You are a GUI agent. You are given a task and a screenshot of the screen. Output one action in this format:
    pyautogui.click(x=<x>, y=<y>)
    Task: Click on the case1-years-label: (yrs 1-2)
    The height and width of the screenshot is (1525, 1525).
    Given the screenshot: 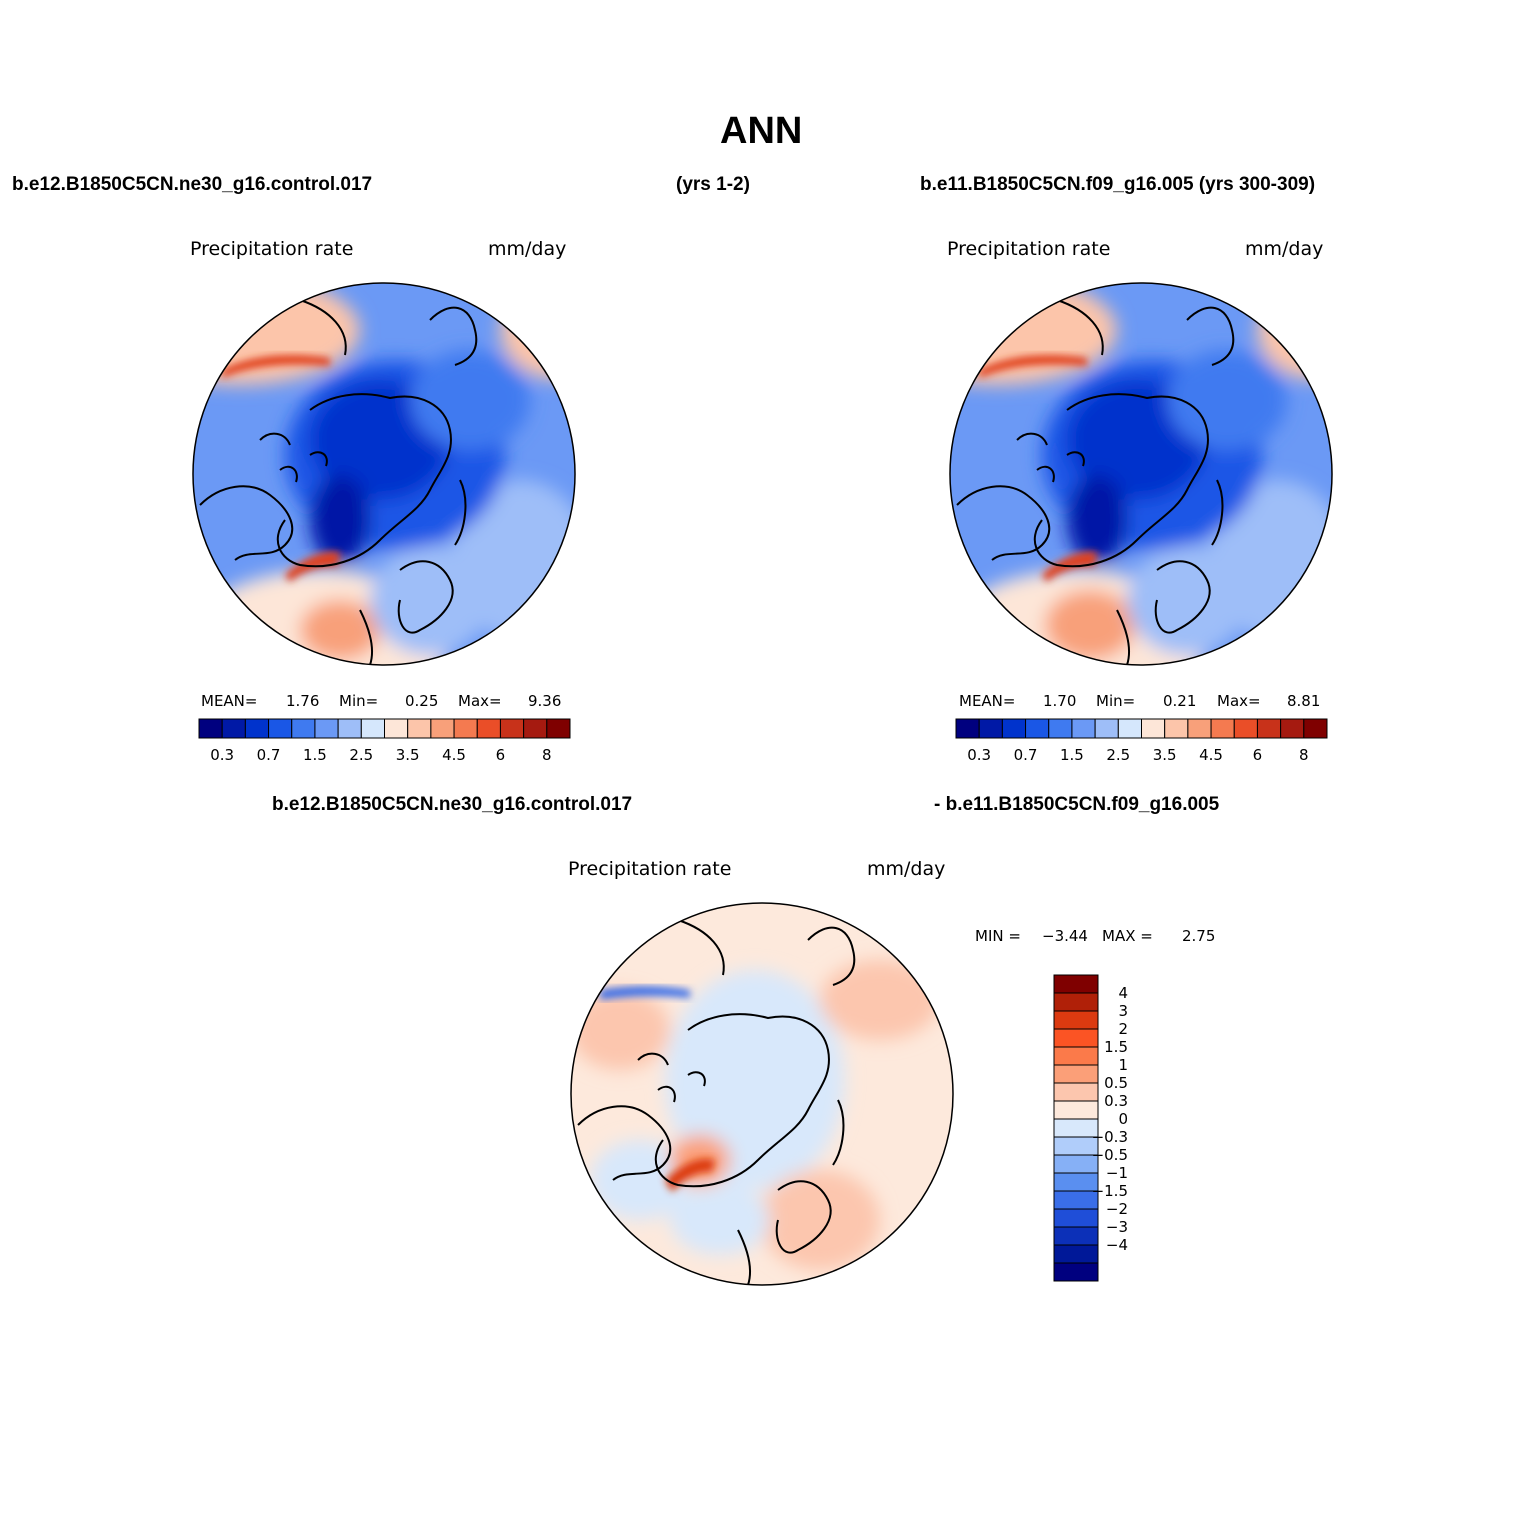 What is the action you would take?
    pyautogui.click(x=713, y=184)
    